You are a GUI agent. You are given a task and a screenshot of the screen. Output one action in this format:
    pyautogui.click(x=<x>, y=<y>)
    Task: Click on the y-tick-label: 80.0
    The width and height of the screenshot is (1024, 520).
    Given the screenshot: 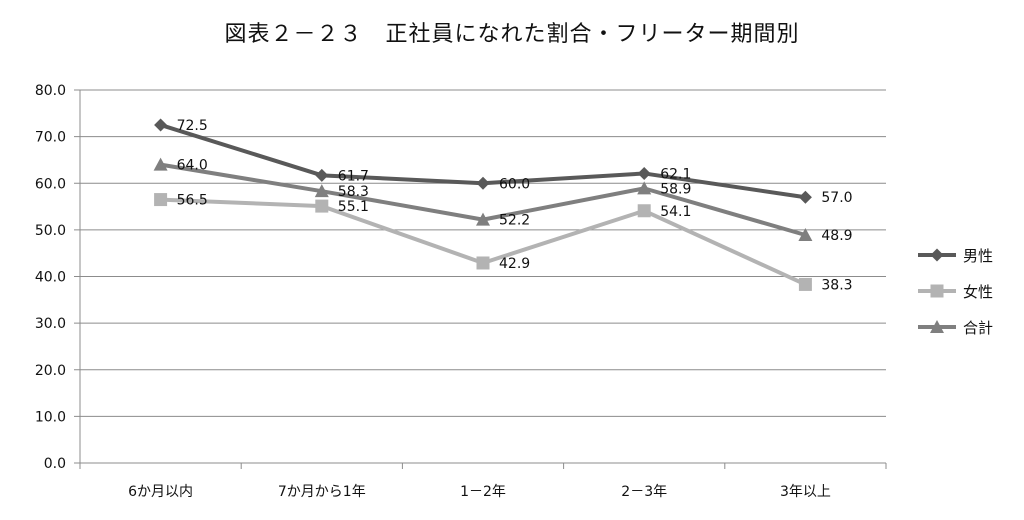 What is the action you would take?
    pyautogui.click(x=50, y=91)
    